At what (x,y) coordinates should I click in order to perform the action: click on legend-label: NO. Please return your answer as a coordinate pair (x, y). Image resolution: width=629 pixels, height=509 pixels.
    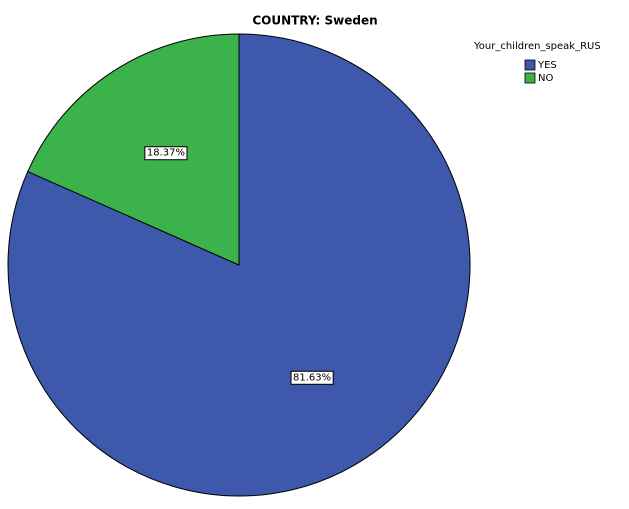
    Looking at the image, I should click on (545, 78).